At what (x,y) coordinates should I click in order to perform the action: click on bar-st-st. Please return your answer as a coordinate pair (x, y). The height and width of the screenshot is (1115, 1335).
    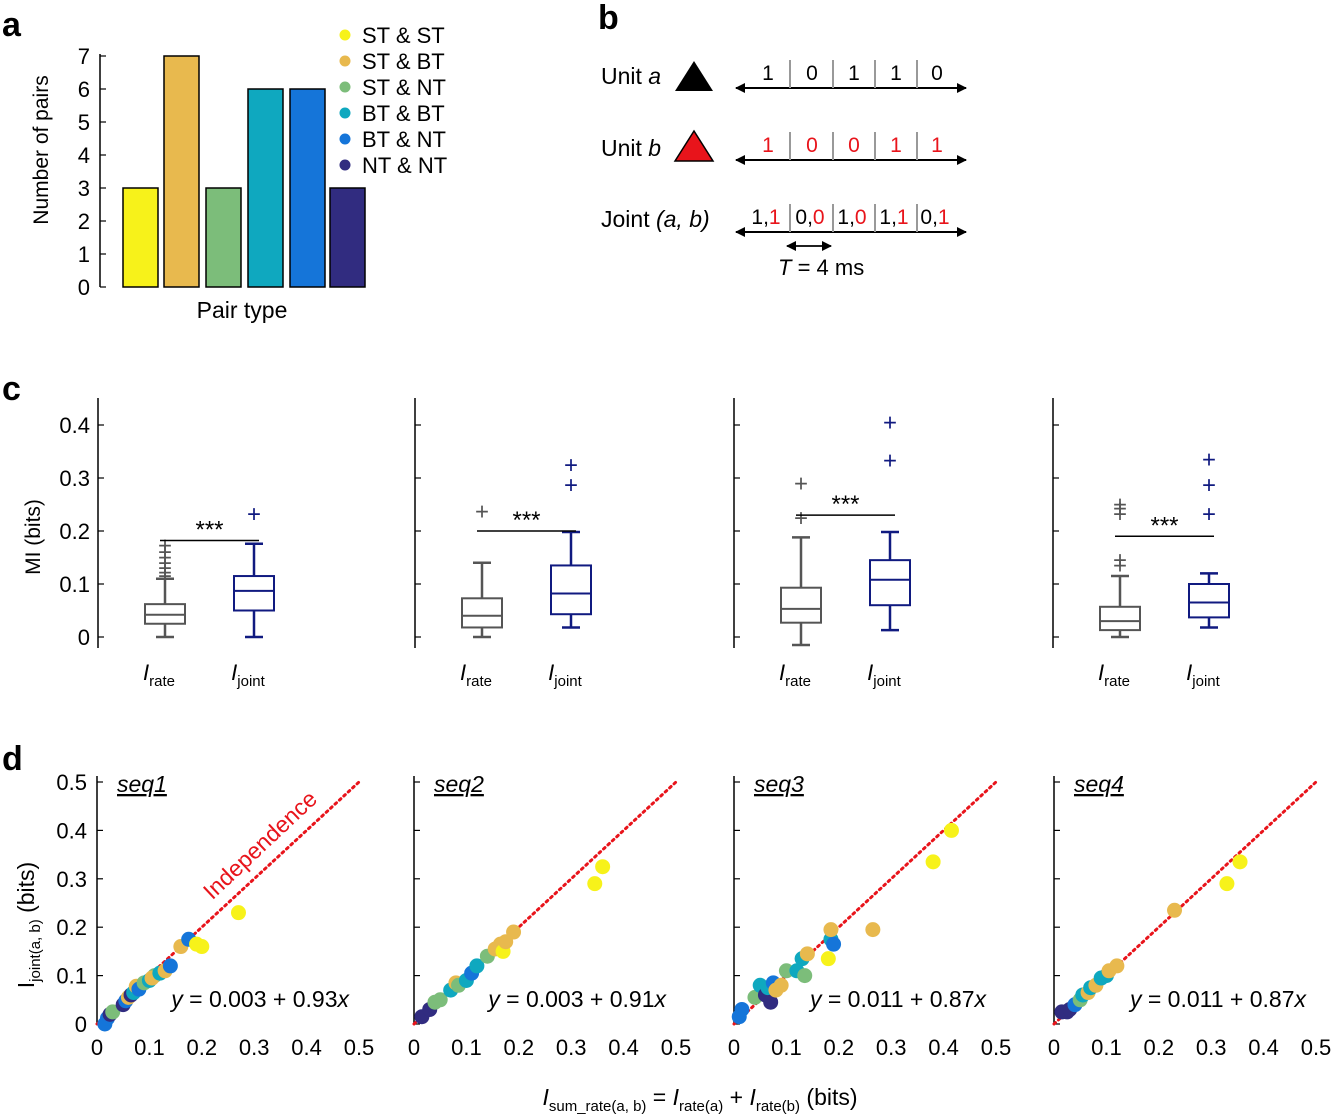
    Looking at the image, I should click on (140, 237).